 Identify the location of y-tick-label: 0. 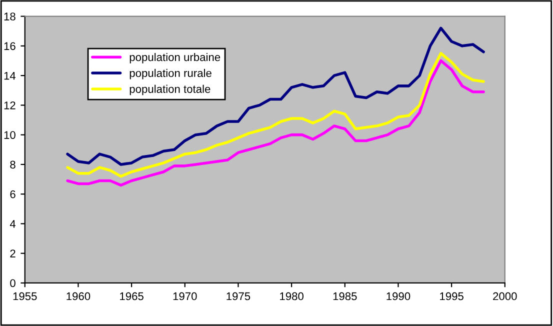
(13, 283).